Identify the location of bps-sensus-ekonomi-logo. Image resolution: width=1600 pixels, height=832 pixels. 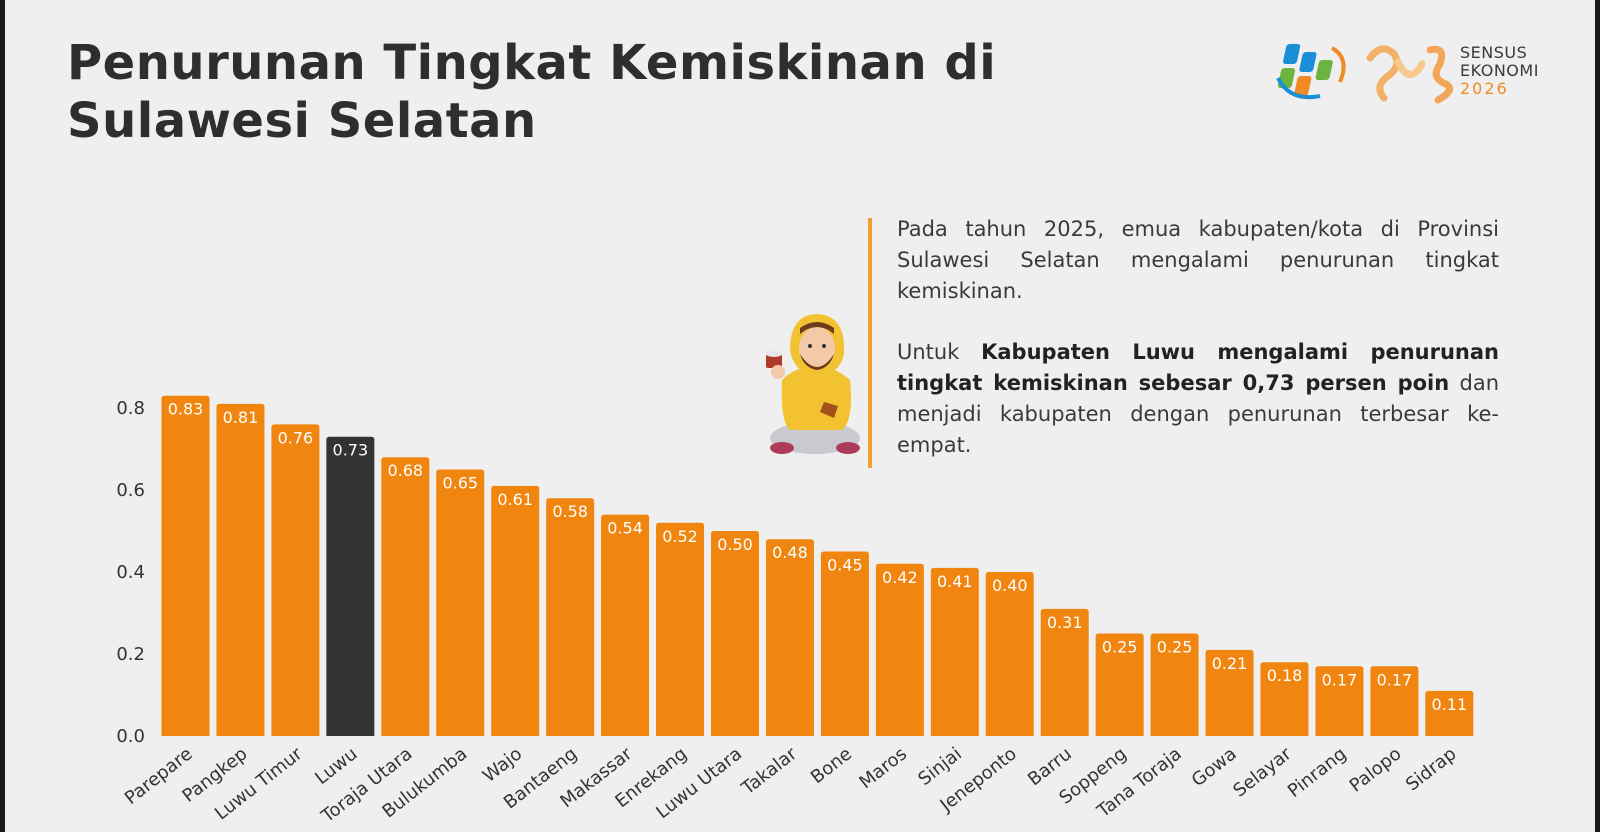
(1365, 74).